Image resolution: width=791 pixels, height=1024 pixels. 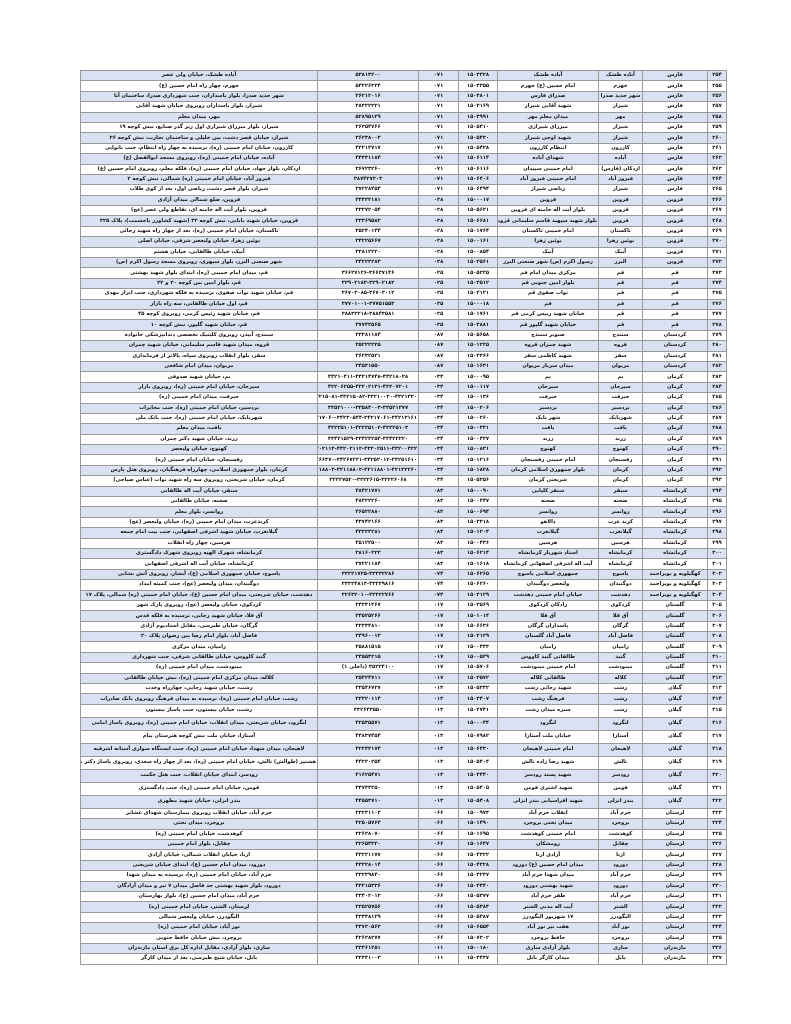 I want to click on cell-city: جهرم, so click(x=620, y=86).